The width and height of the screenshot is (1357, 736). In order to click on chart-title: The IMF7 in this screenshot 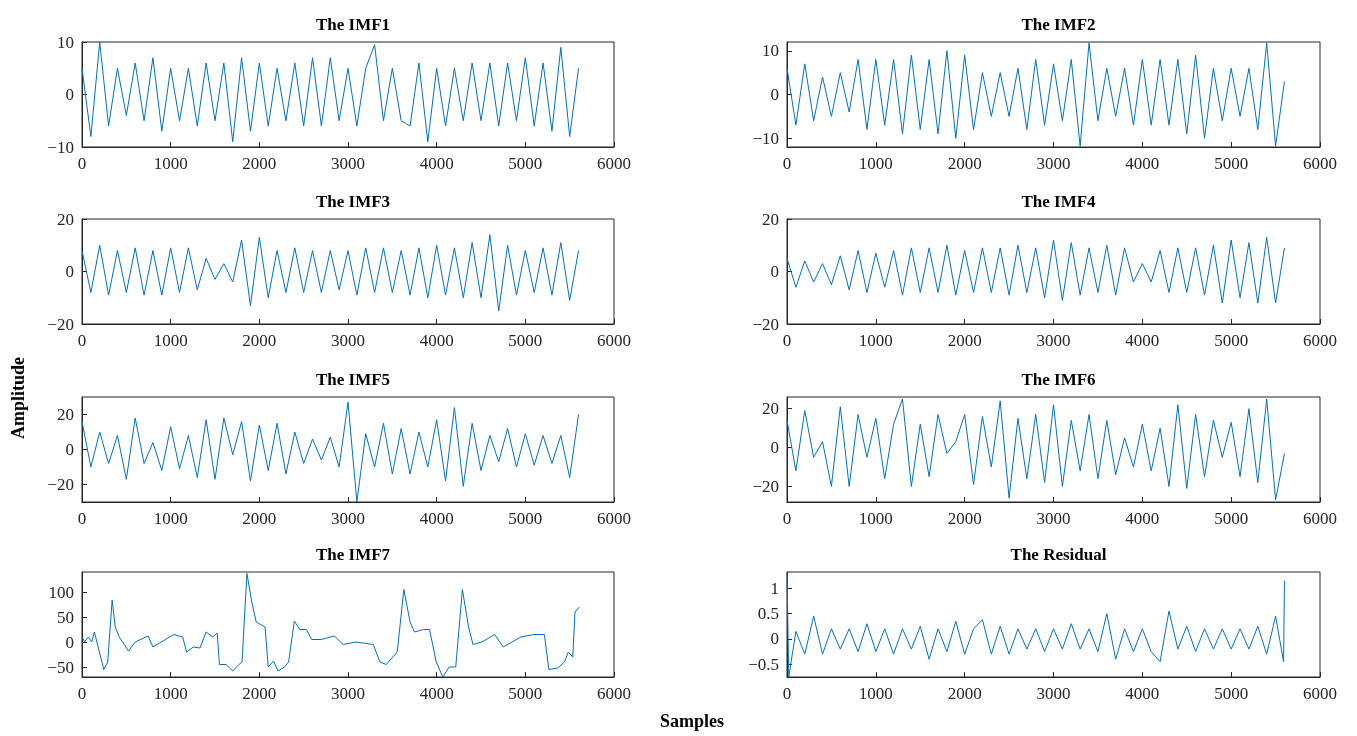, I will do `click(353, 554)`.